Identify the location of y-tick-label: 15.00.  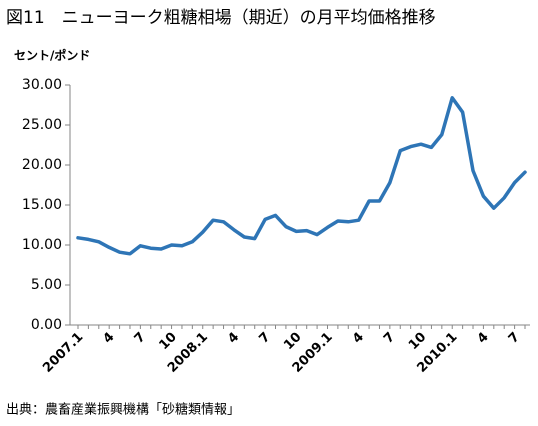
(42, 205).